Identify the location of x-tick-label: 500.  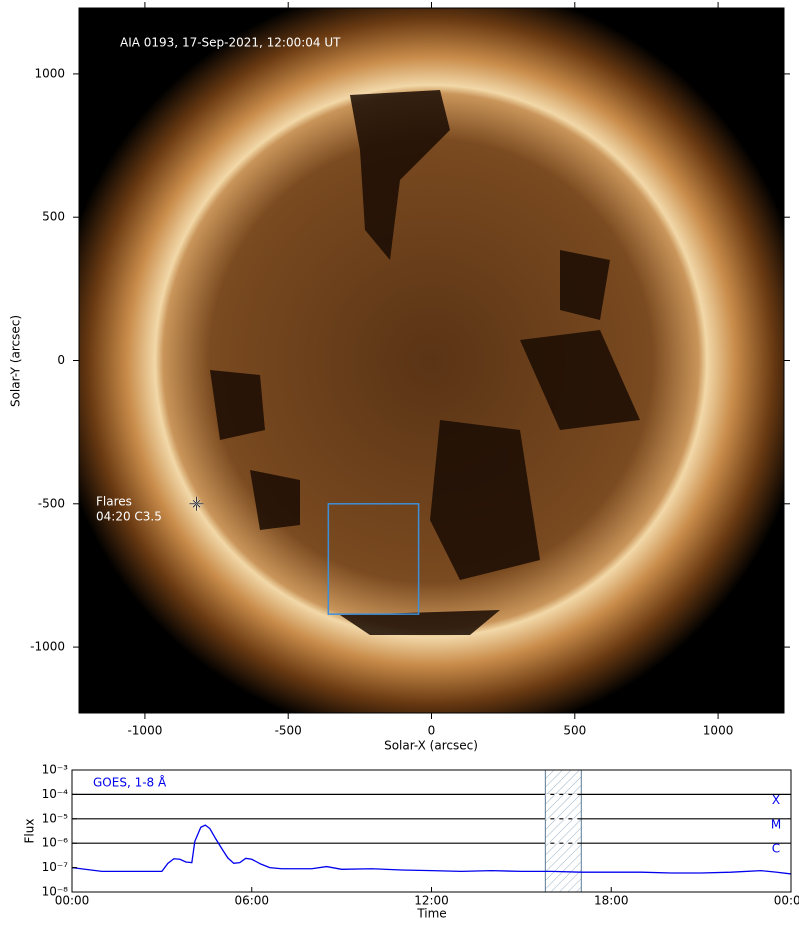
(574, 731).